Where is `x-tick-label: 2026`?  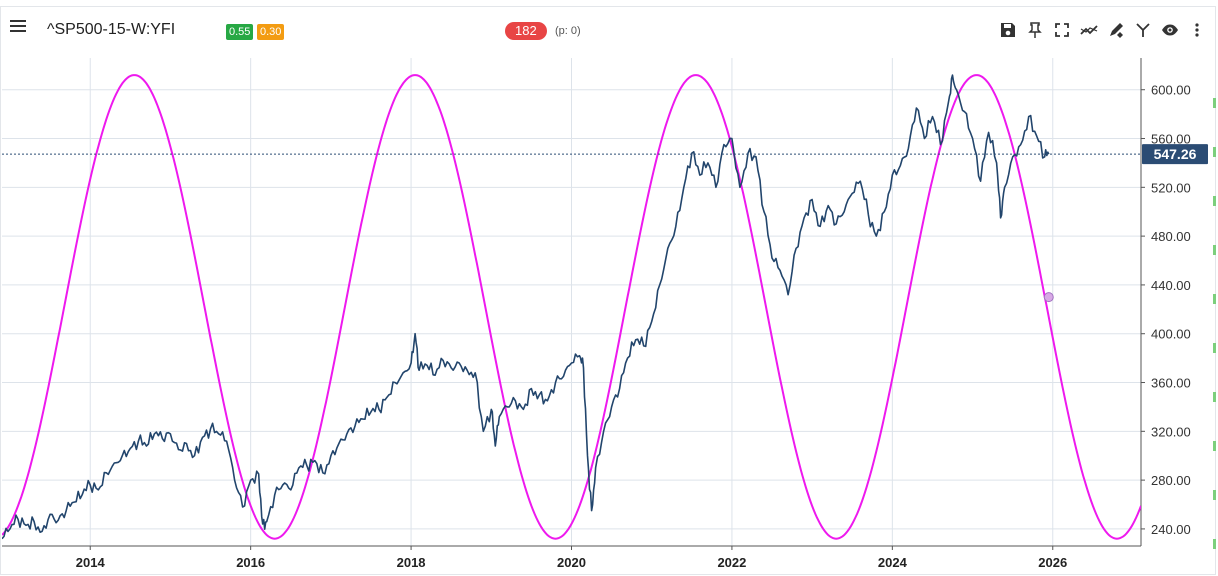 x-tick-label: 2026 is located at coordinates (1052, 562).